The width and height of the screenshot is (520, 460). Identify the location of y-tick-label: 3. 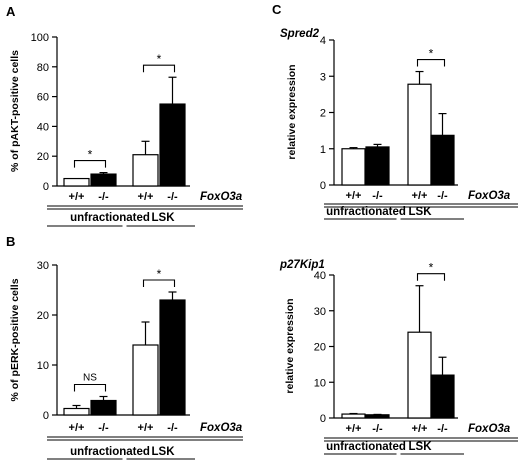
(323, 77).